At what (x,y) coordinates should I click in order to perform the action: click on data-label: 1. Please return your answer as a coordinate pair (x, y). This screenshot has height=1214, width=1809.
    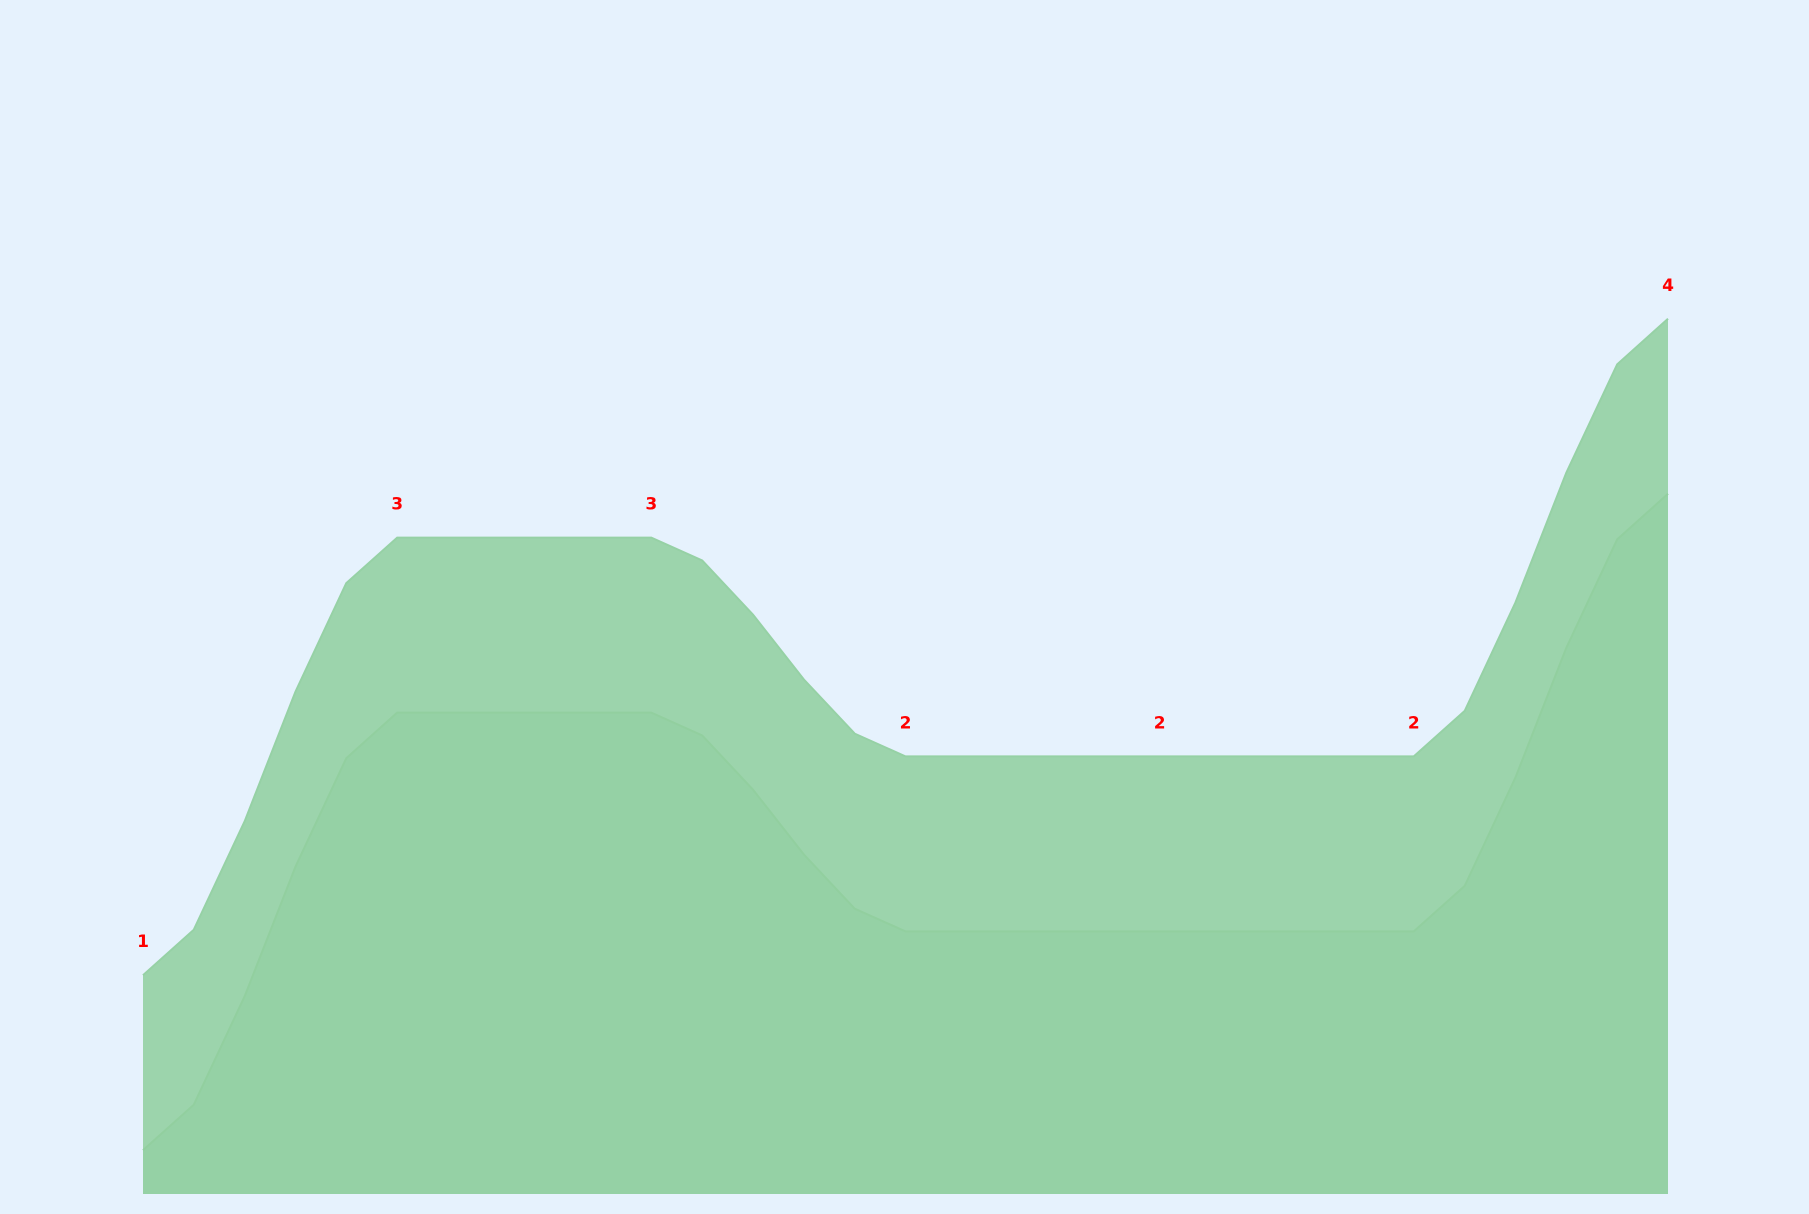
    Looking at the image, I should click on (143, 942).